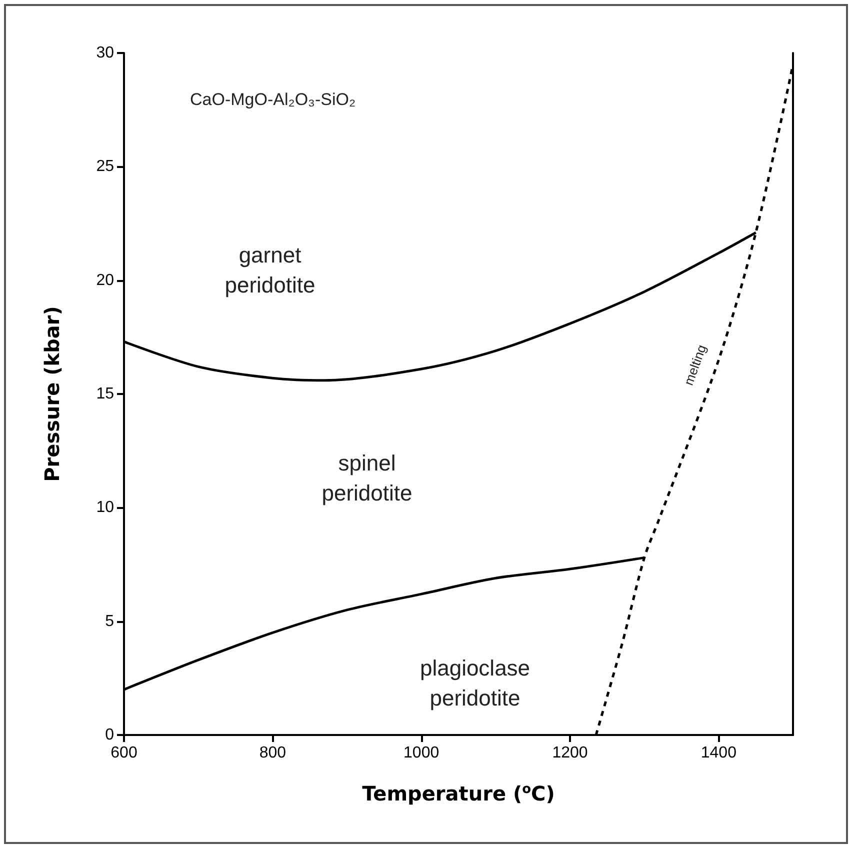 The image size is (856, 852). I want to click on y-axis-title: Pressure (kbar), so click(52, 394).